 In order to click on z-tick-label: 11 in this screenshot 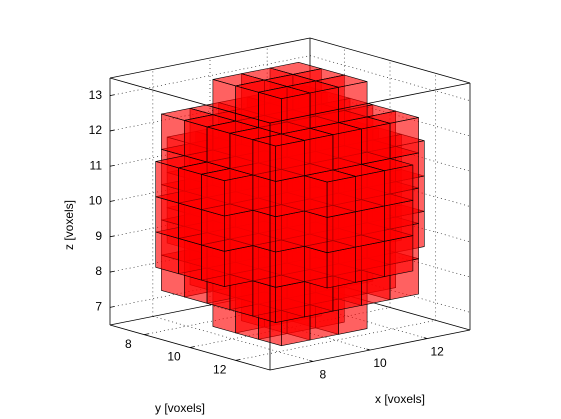, I will do `click(96, 165)`.